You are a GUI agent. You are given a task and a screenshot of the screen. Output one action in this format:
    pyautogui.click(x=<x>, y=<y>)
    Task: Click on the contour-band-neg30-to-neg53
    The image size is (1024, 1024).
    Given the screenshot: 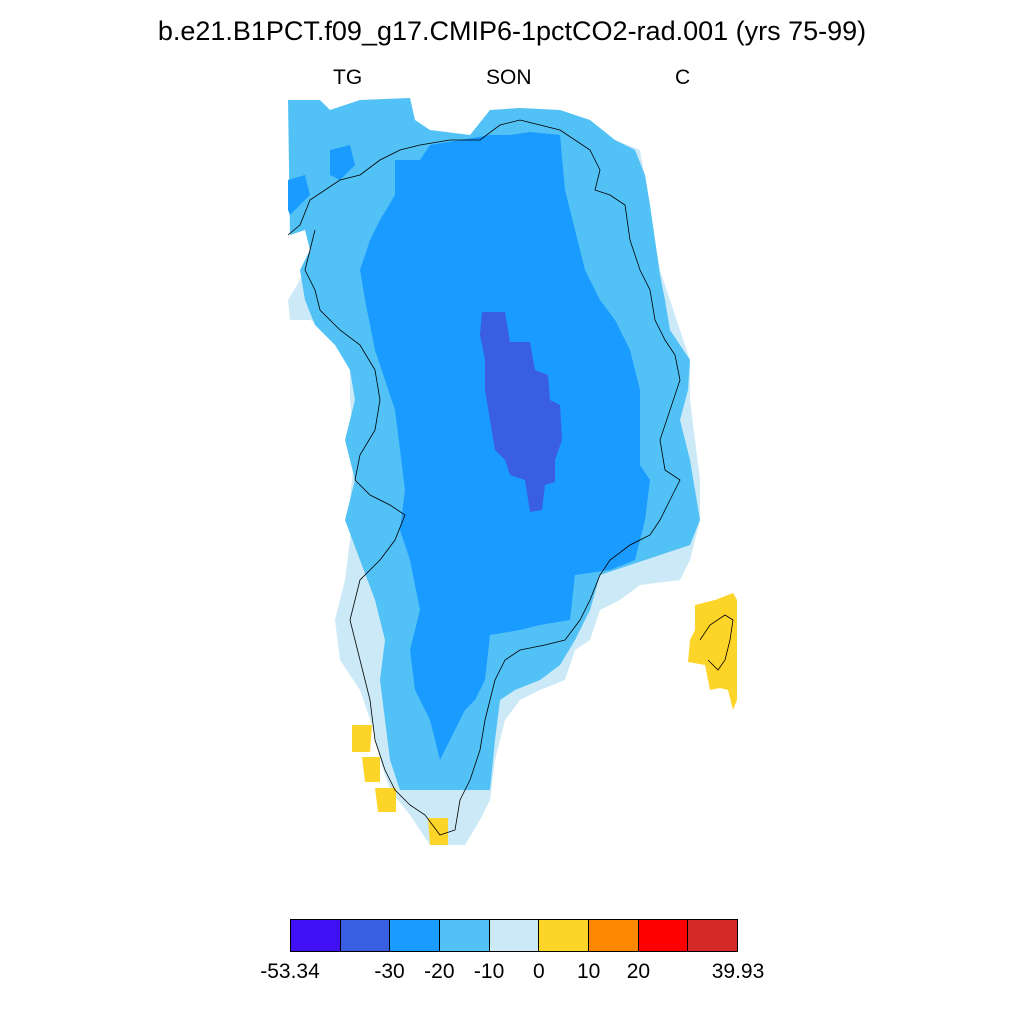 What is the action you would take?
    pyautogui.click(x=521, y=412)
    